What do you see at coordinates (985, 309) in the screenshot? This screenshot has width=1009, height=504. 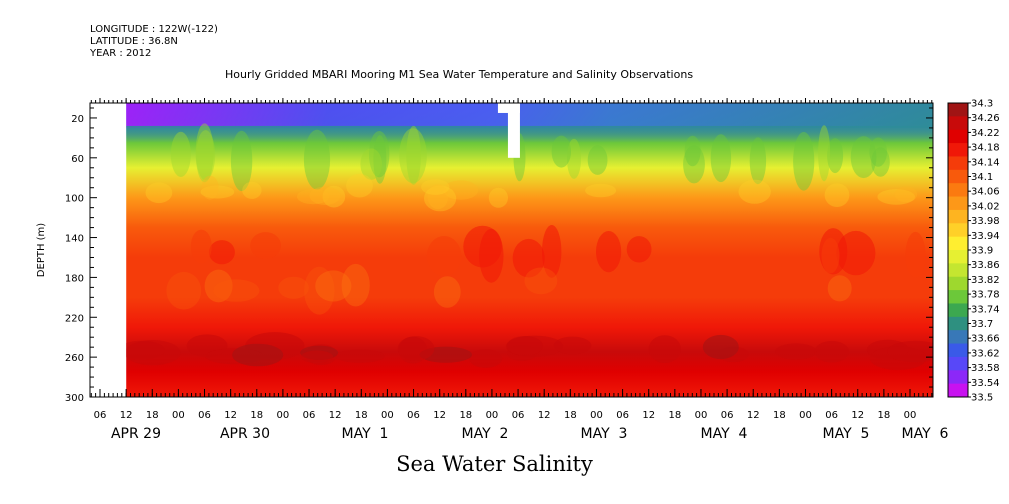 I see `colorbar-label: 33.74` at bounding box center [985, 309].